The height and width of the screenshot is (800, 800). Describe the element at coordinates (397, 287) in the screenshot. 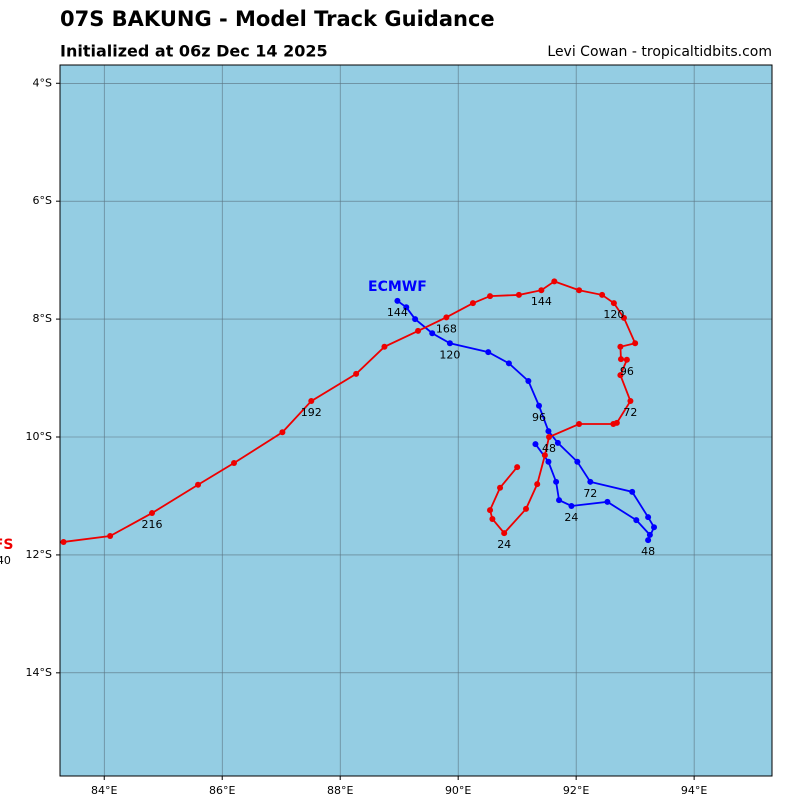

I see `track-name: ECMWF` at that location.